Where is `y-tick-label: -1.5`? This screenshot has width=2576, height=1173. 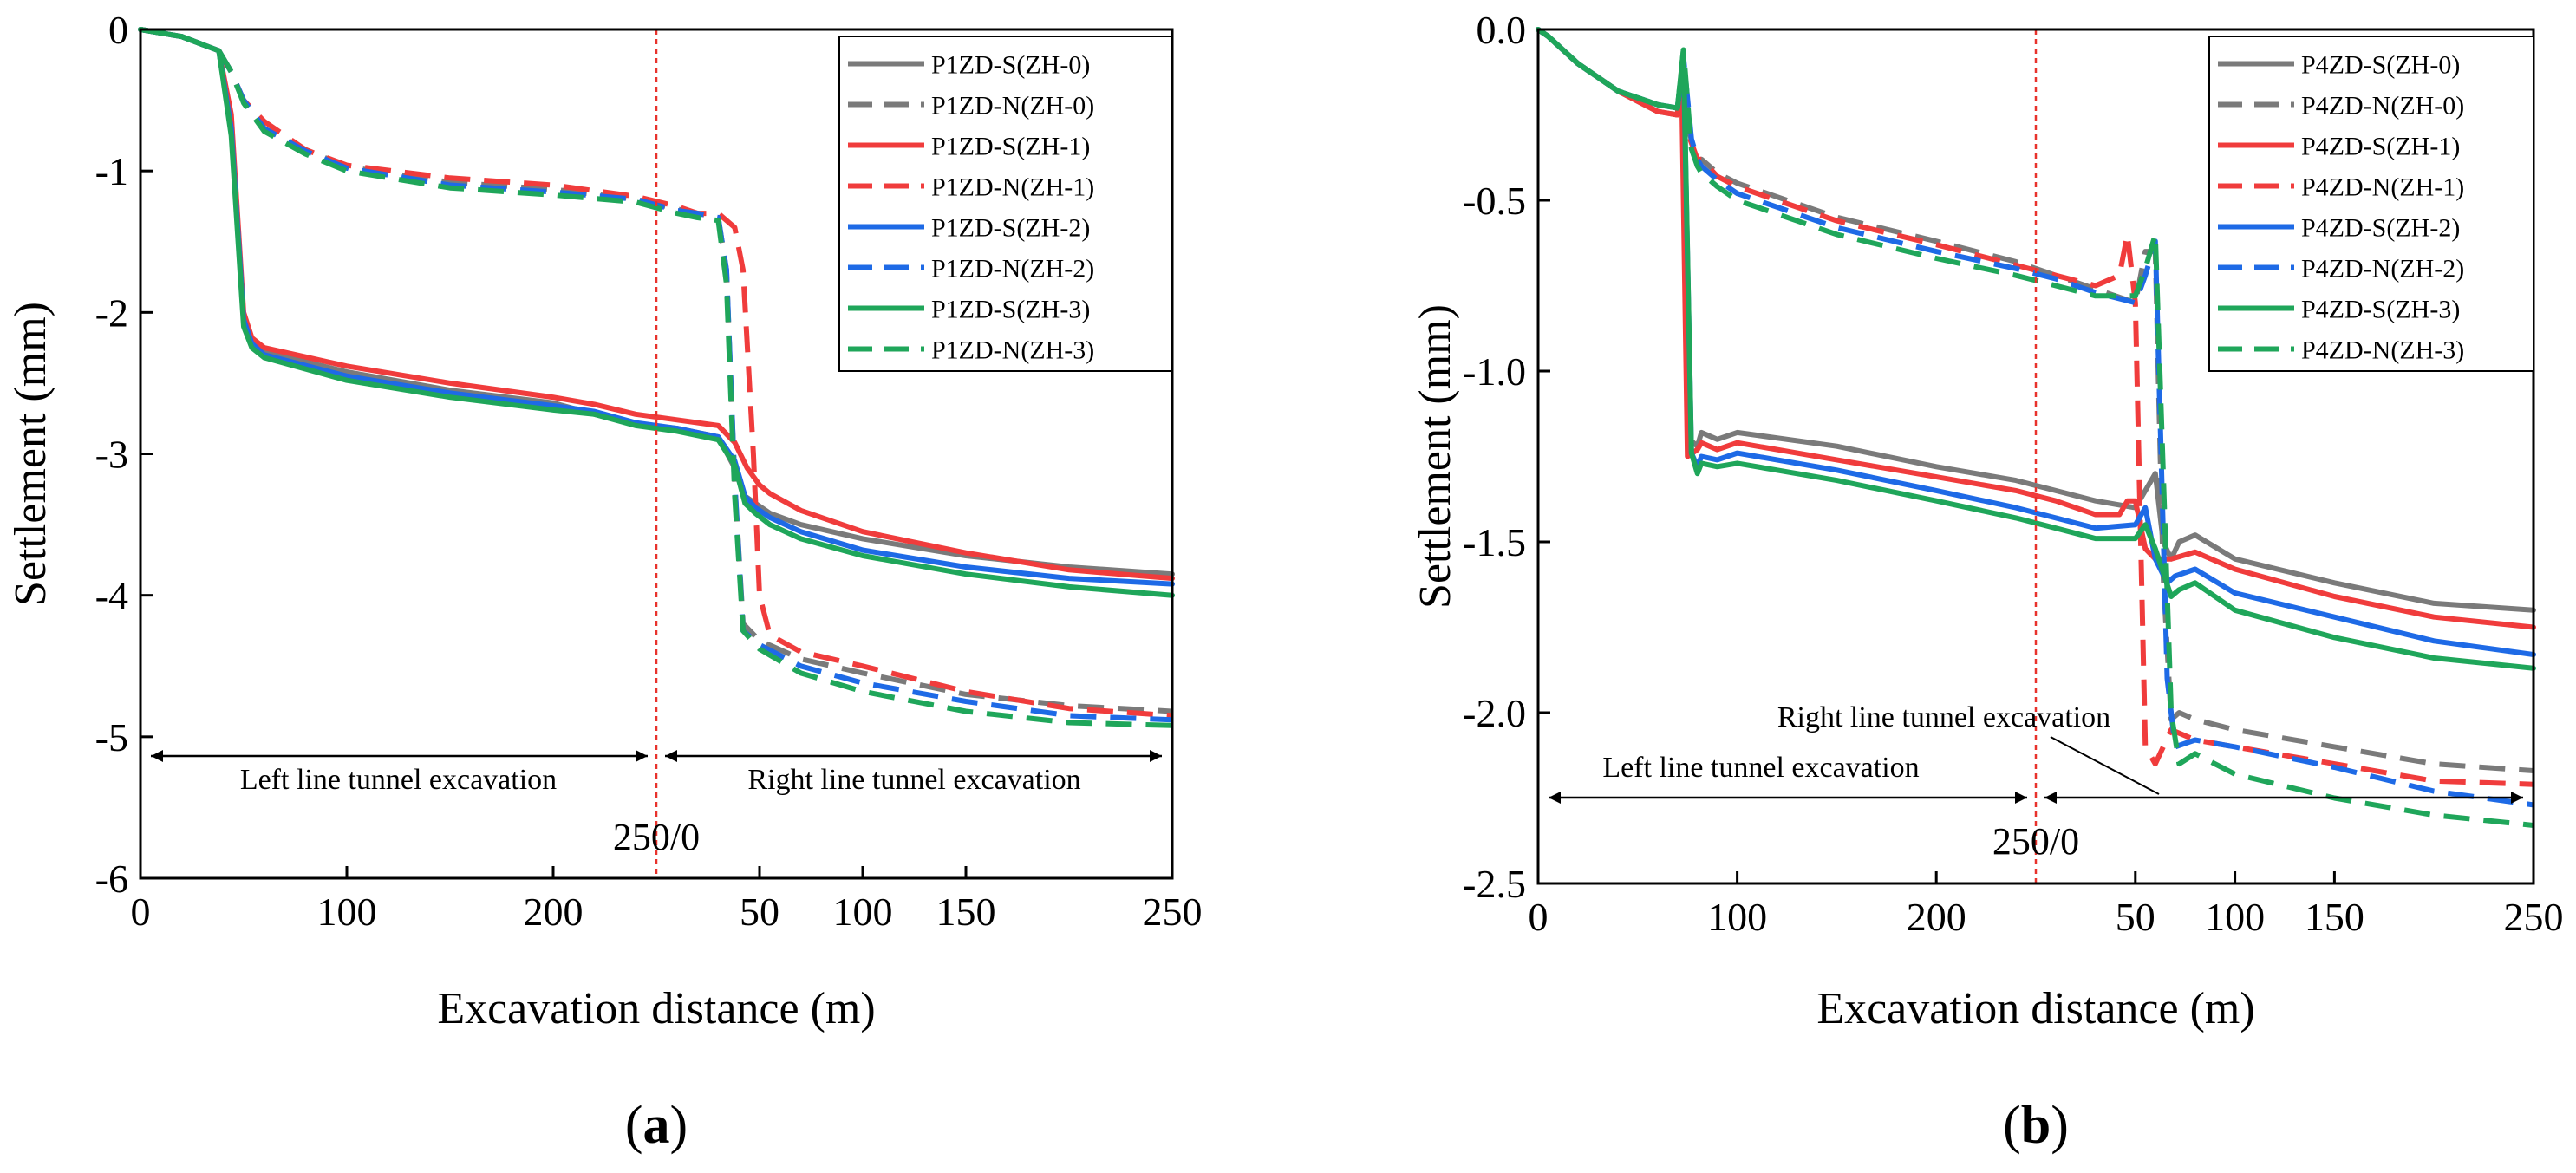
y-tick-label: -1.5 is located at coordinates (1495, 542).